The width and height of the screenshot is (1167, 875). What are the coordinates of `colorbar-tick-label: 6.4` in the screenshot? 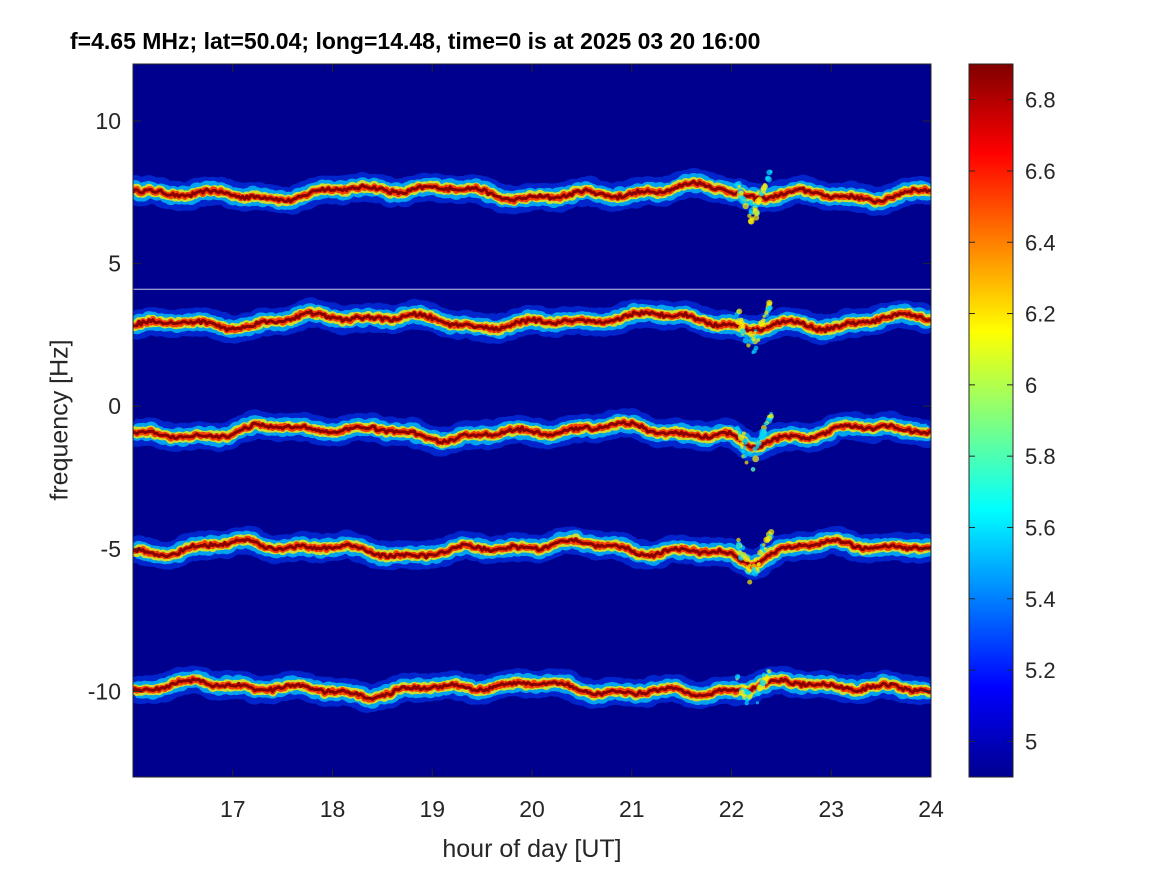 It's located at (1040, 242).